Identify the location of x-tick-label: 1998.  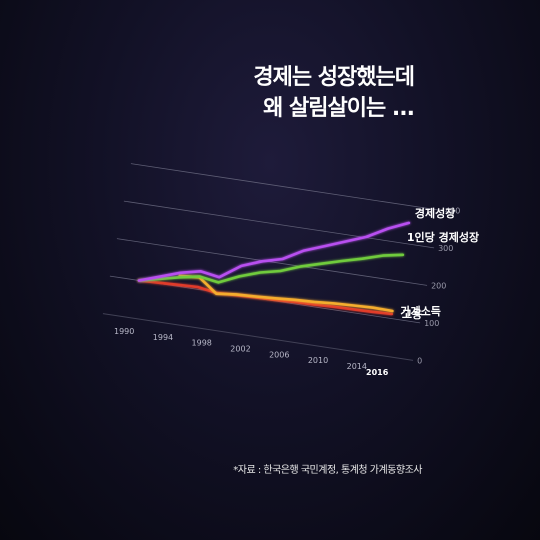
(202, 343).